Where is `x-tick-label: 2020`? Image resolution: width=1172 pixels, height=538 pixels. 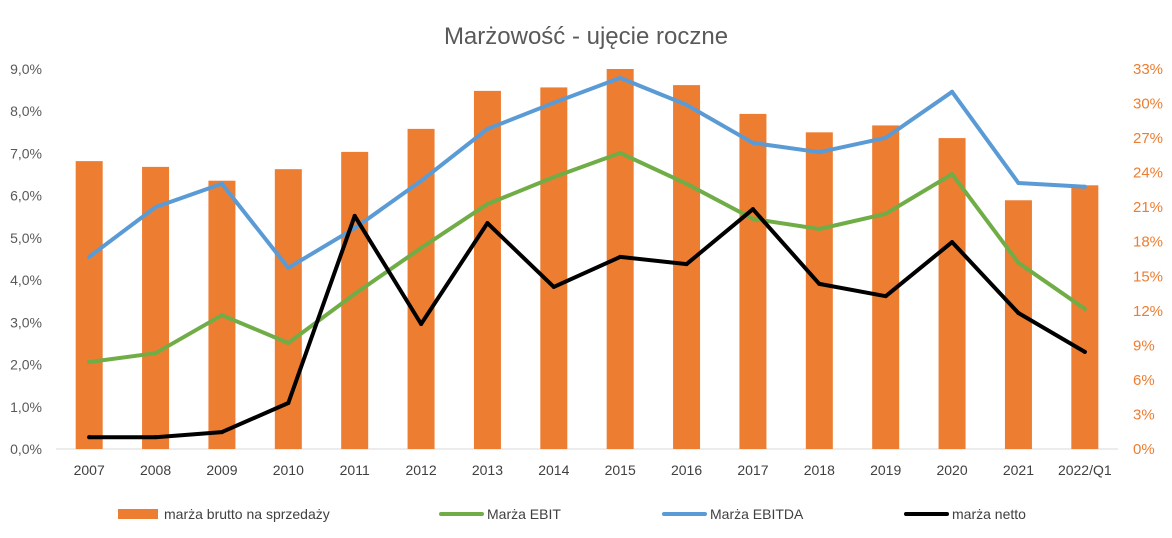 x-tick-label: 2020 is located at coordinates (951, 470).